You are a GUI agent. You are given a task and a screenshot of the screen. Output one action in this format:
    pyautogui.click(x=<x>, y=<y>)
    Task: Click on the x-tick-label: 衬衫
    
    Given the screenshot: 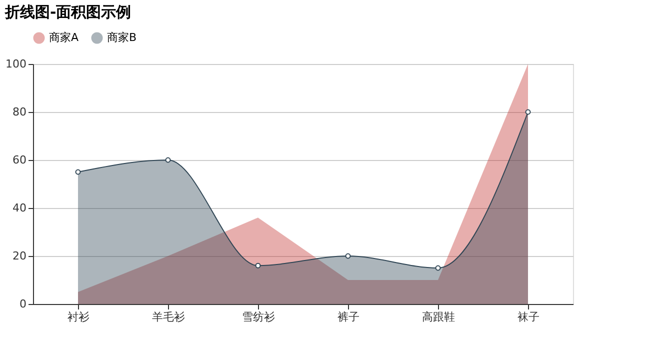 What is the action you would take?
    pyautogui.click(x=79, y=317)
    